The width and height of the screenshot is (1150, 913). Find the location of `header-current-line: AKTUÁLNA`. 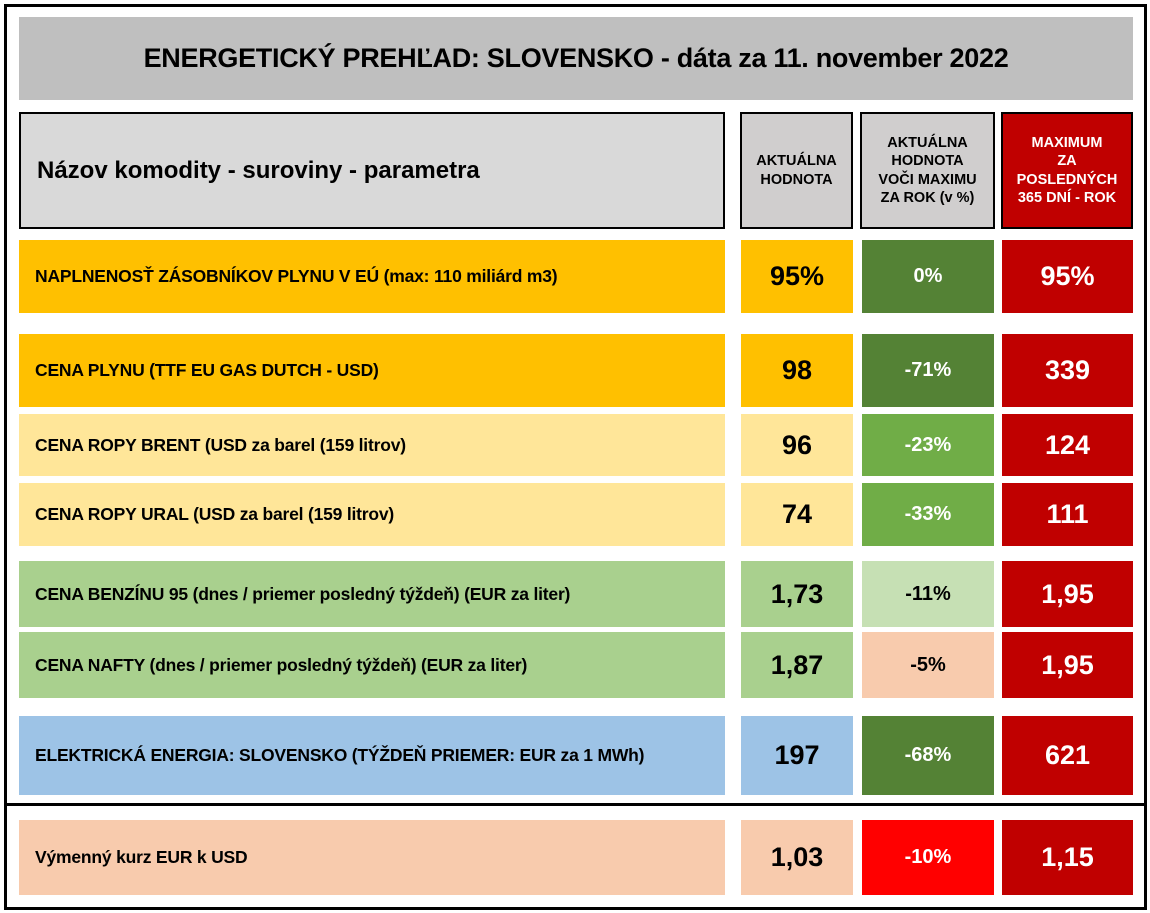

header-current-line: AKTUÁLNA is located at coordinates (796, 161).